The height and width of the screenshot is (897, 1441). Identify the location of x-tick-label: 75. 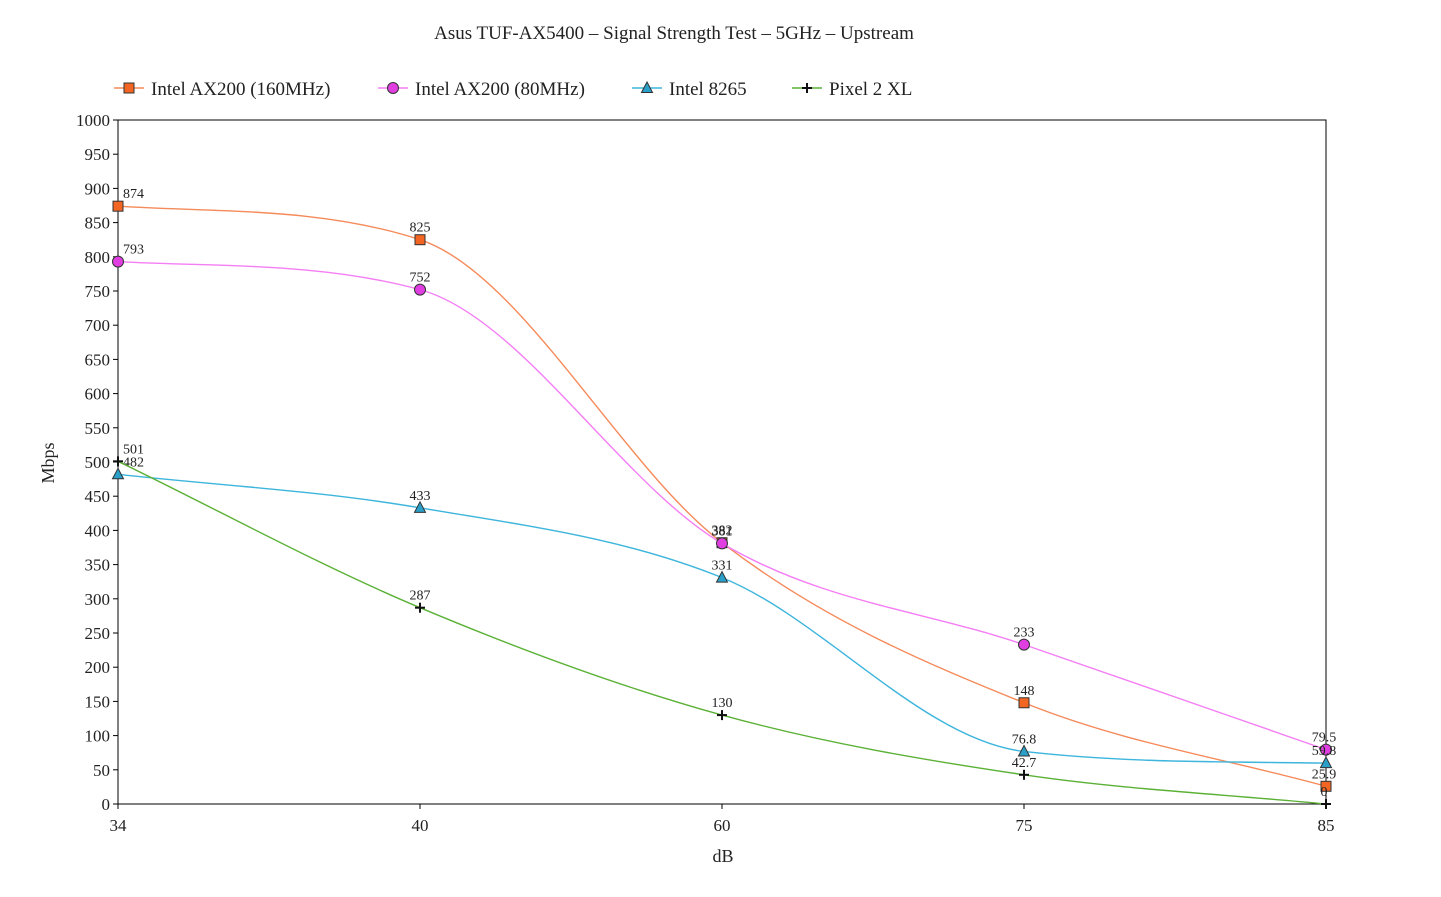
(1024, 825).